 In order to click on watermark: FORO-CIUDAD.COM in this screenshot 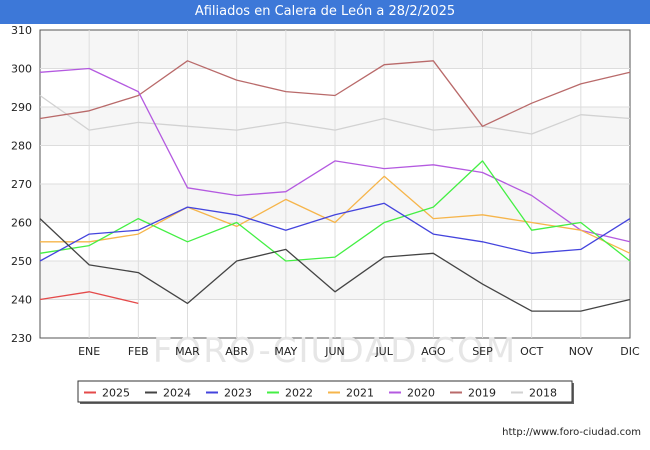, I will do `click(335, 351)`.